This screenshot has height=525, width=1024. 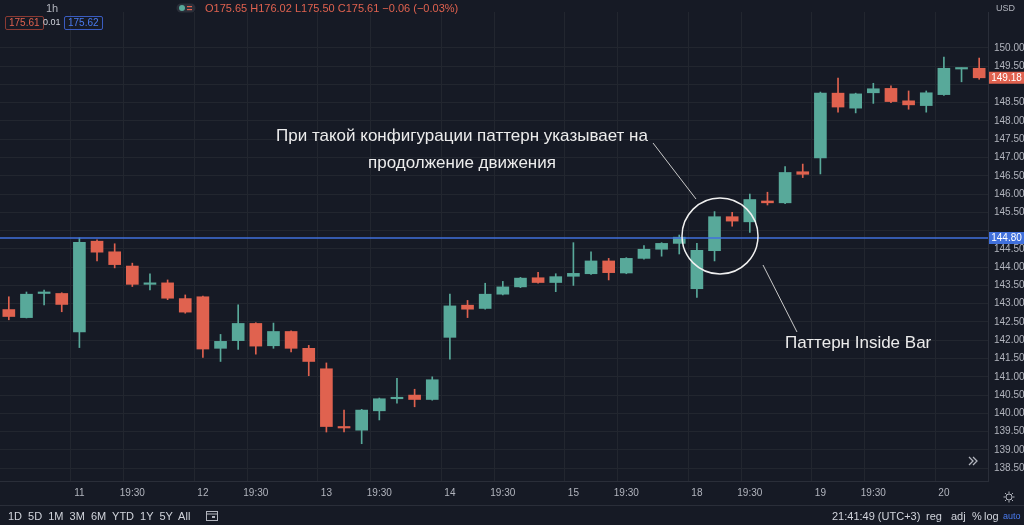 What do you see at coordinates (944, 492) in the screenshot?
I see `x-tick-label: 20` at bounding box center [944, 492].